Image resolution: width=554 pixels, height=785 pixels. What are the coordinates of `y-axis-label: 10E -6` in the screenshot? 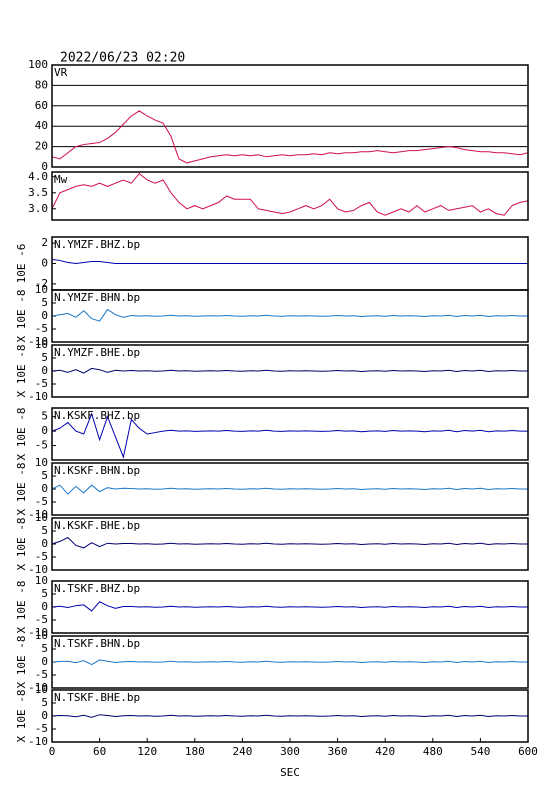 It's located at (21, 264).